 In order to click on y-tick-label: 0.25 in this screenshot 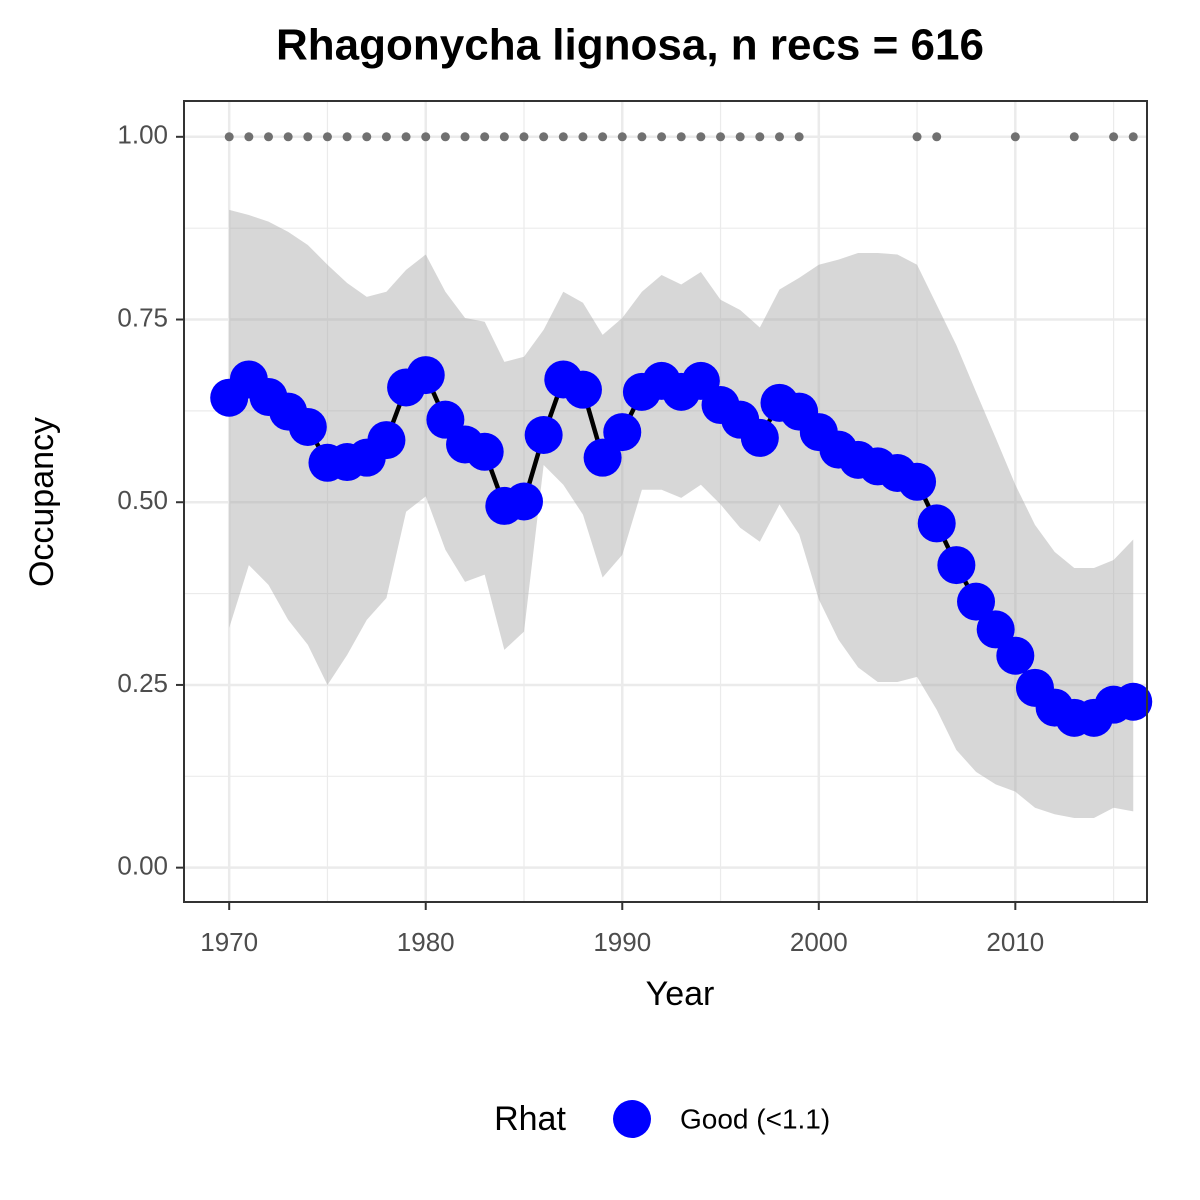, I will do `click(142, 683)`.